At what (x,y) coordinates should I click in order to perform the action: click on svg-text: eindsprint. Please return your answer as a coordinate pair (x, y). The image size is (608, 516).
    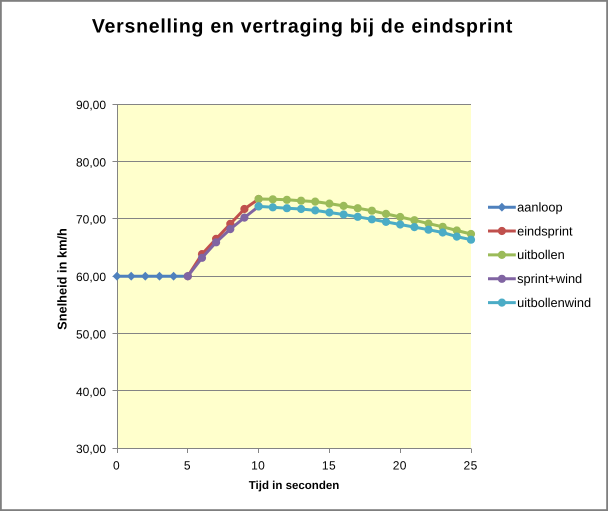
    Looking at the image, I should click on (545, 230).